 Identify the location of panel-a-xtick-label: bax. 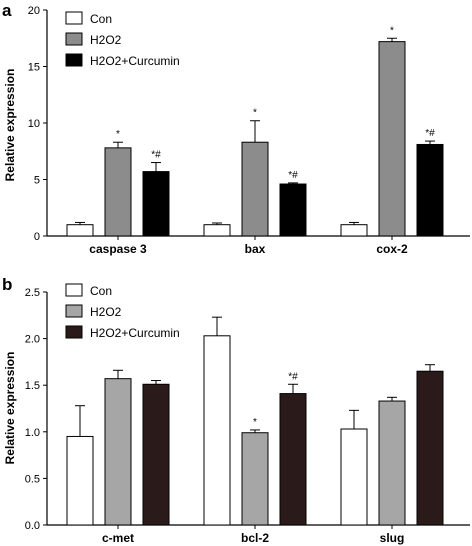
(255, 249).